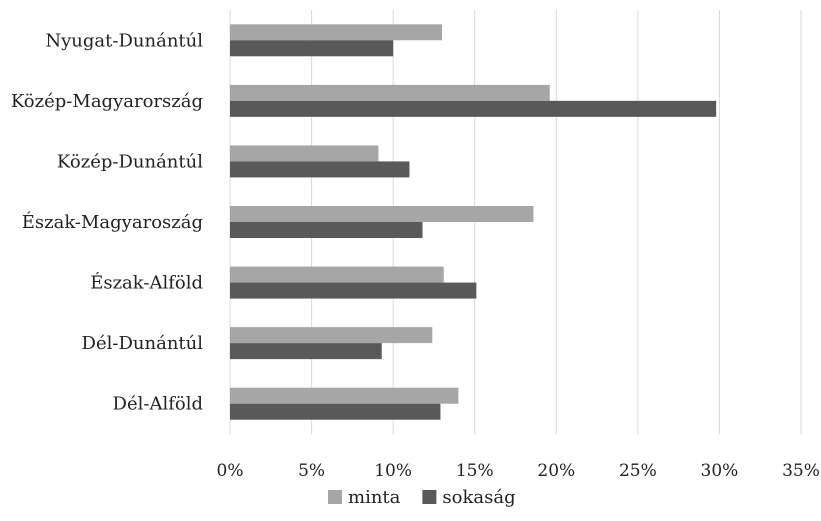 This screenshot has width=821, height=521. I want to click on category-label: Közép-Dunántúl, so click(130, 161).